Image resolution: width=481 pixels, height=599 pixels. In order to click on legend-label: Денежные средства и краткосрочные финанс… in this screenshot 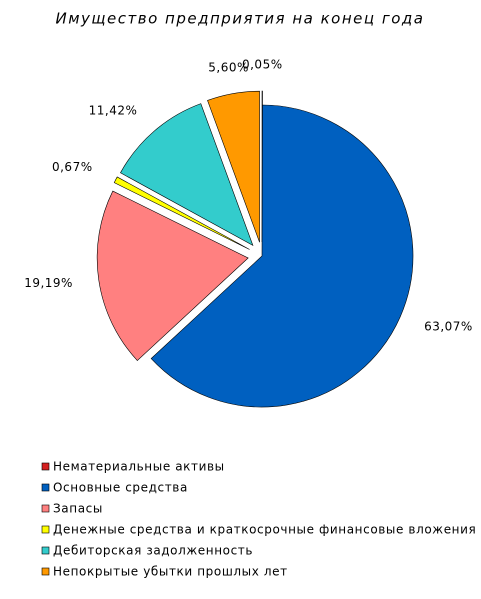, I will do `click(264, 530)`.